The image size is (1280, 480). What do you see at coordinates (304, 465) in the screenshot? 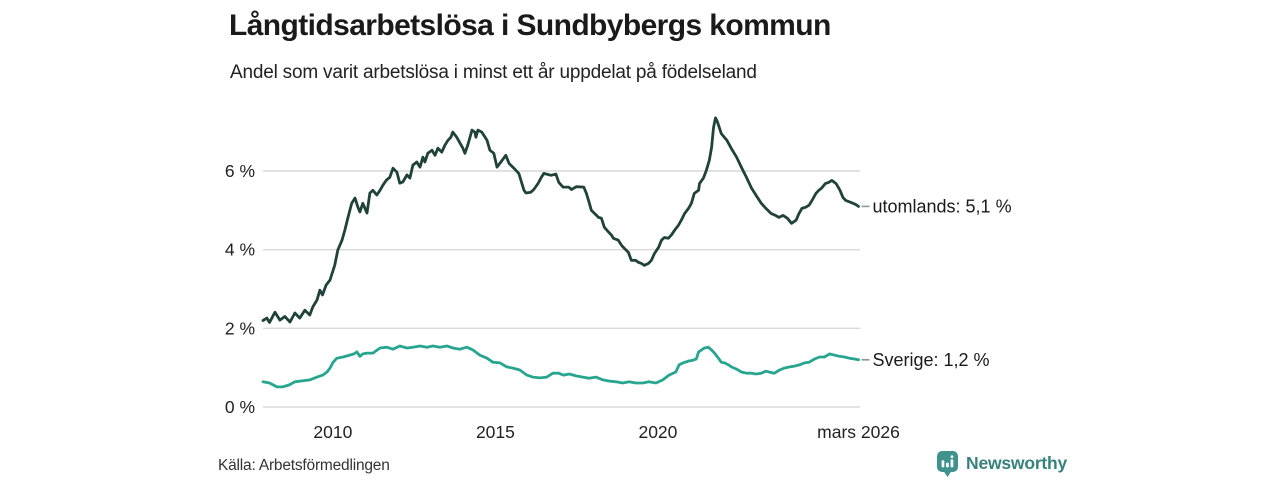
I see `source-note: Källa: Arbetsförmedlingen` at bounding box center [304, 465].